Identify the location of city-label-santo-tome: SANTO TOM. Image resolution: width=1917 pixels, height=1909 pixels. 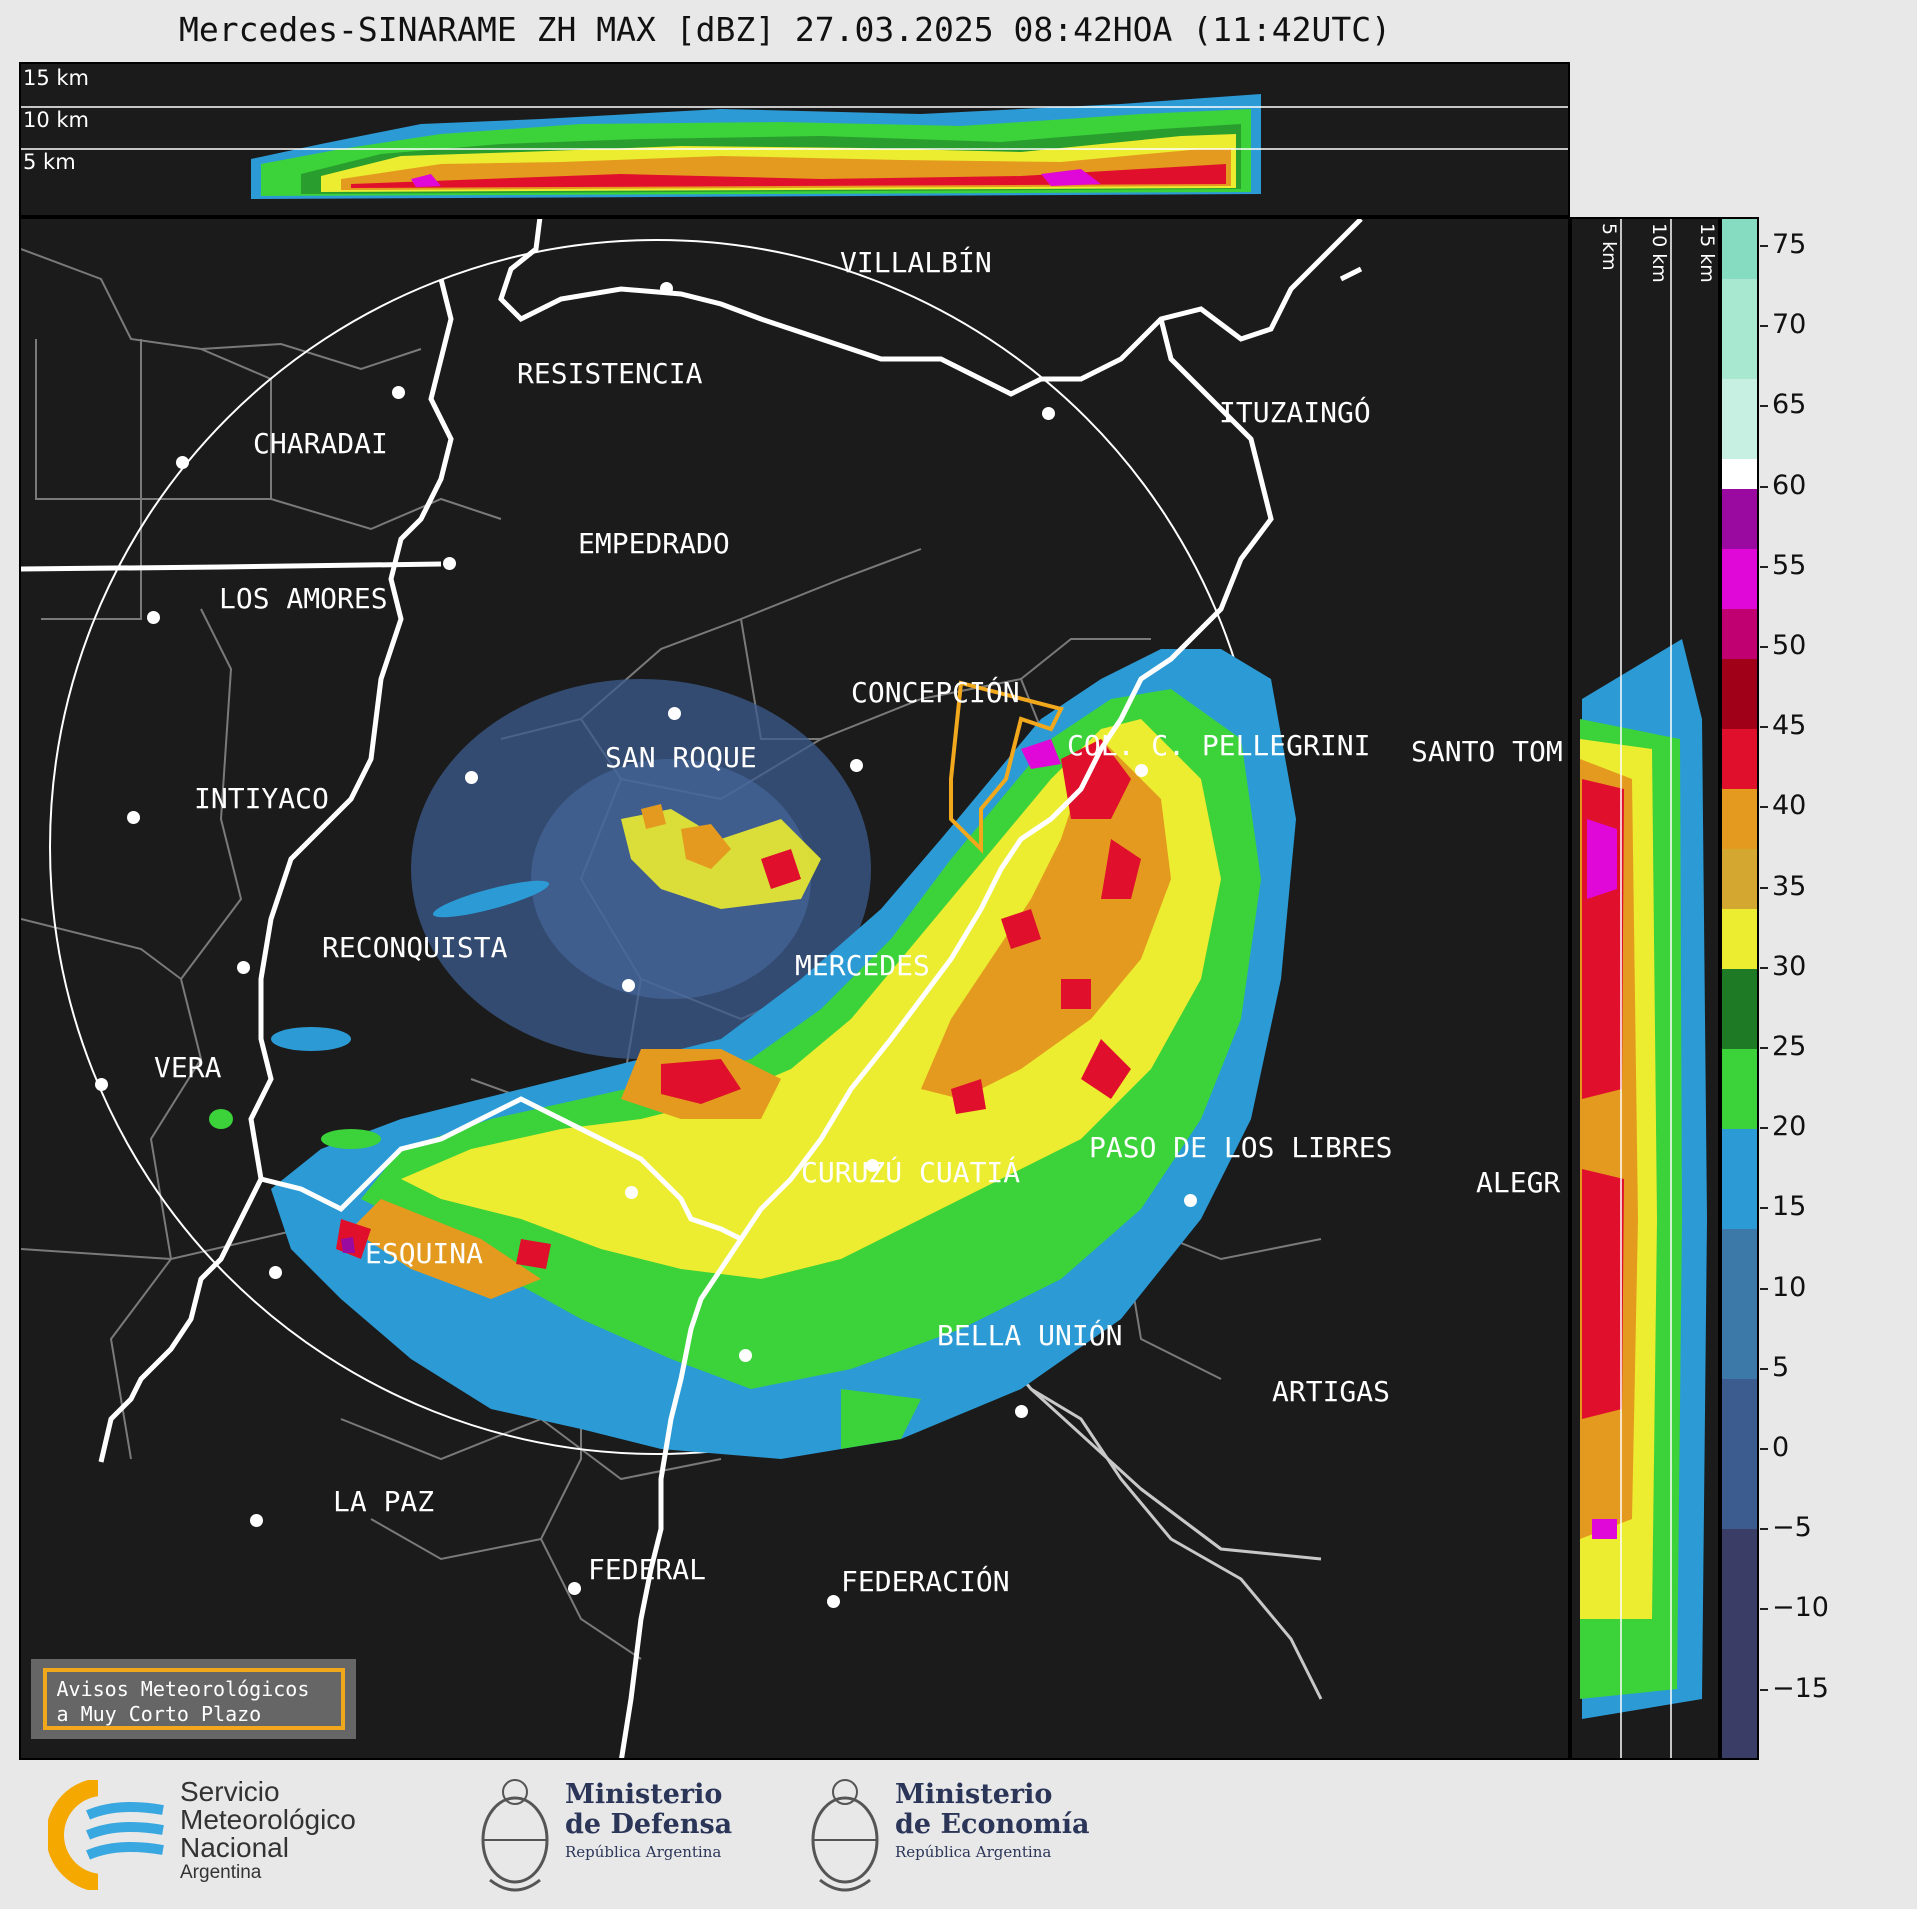
(1487, 751).